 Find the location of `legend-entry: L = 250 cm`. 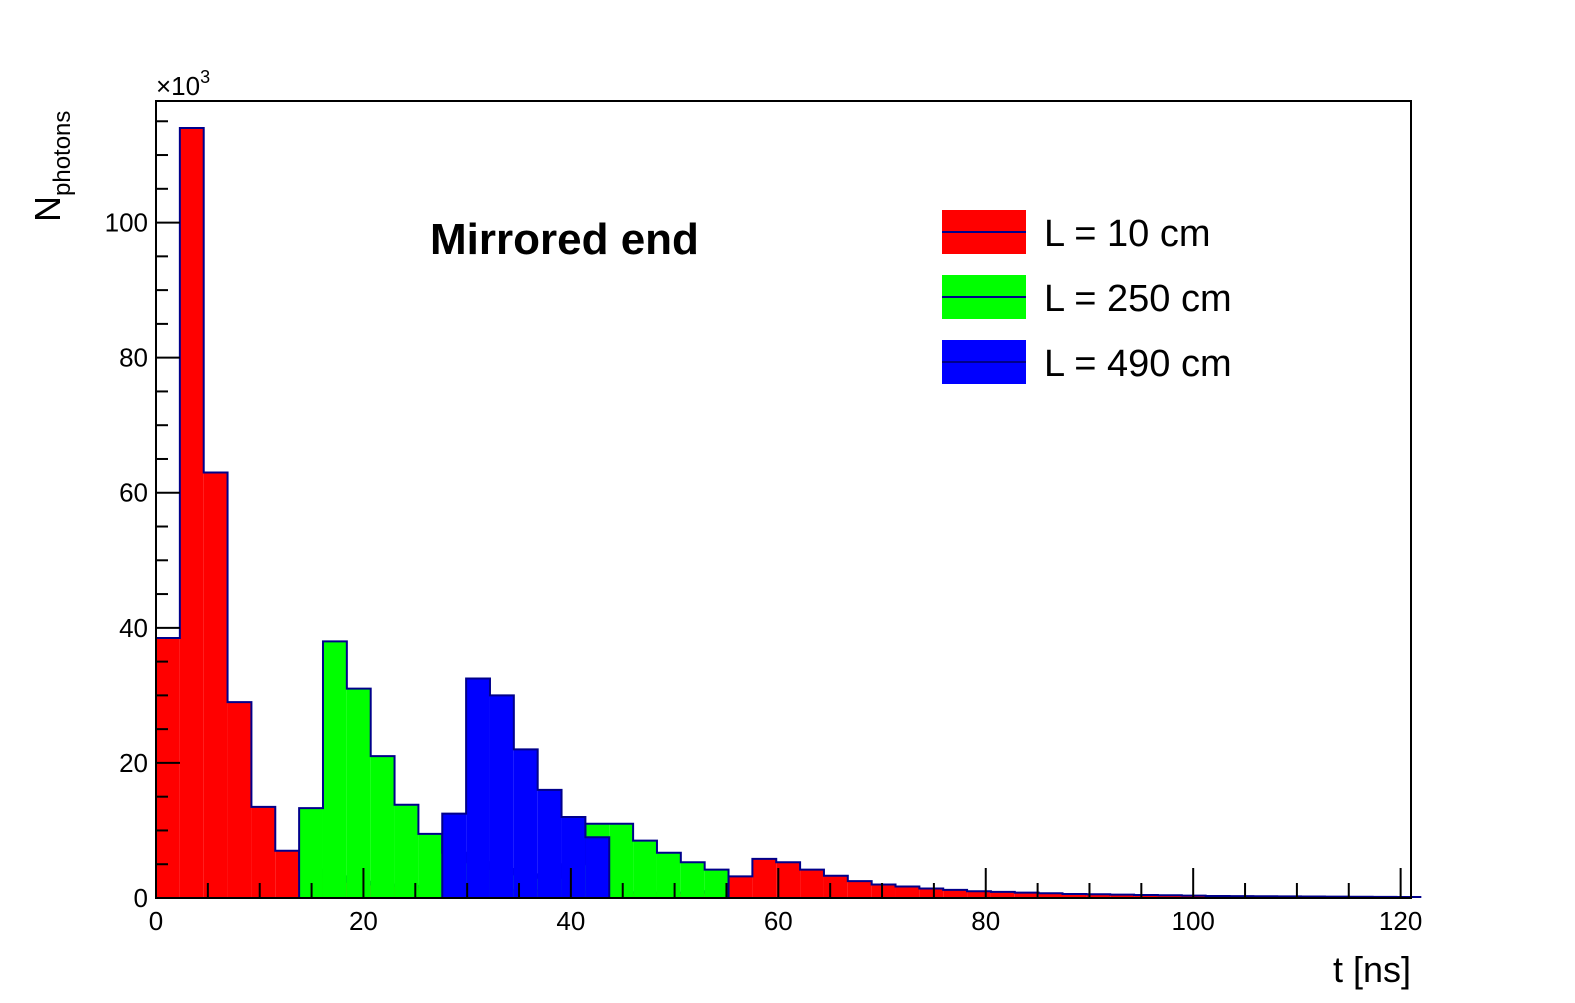

legend-entry: L = 250 cm is located at coordinates (1087, 297).